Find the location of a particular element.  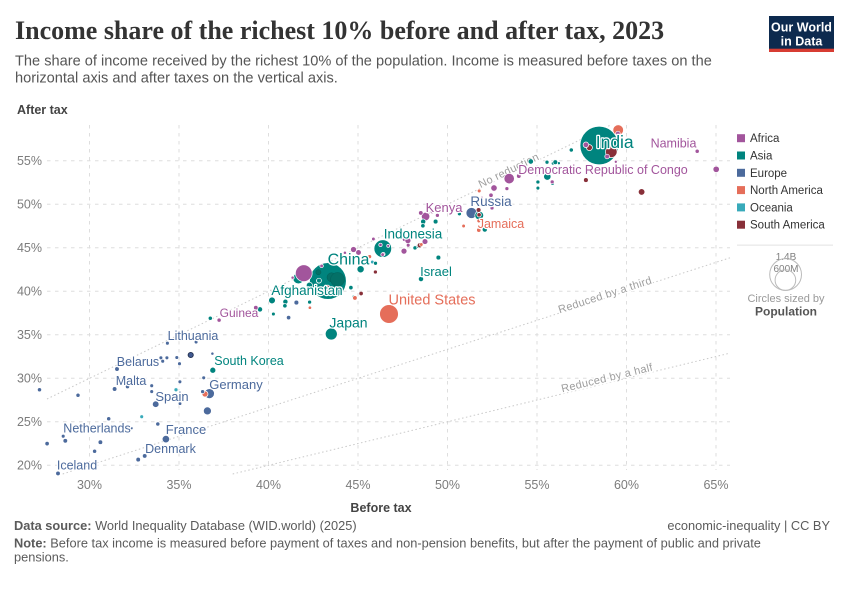

svg-text: France is located at coordinates (186, 429).